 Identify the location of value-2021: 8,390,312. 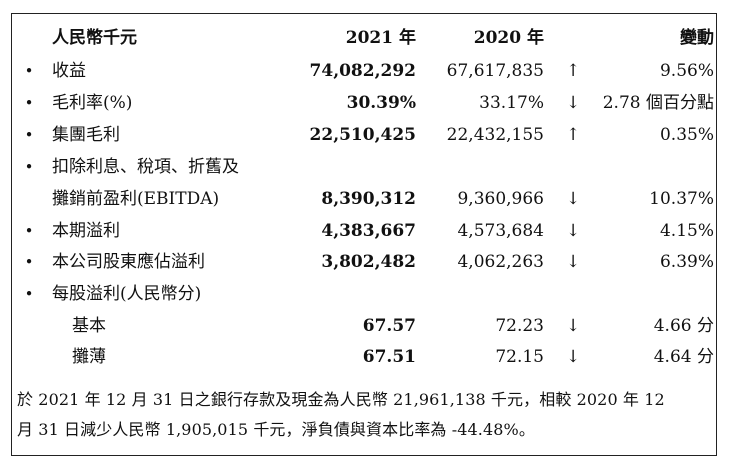
(368, 199).